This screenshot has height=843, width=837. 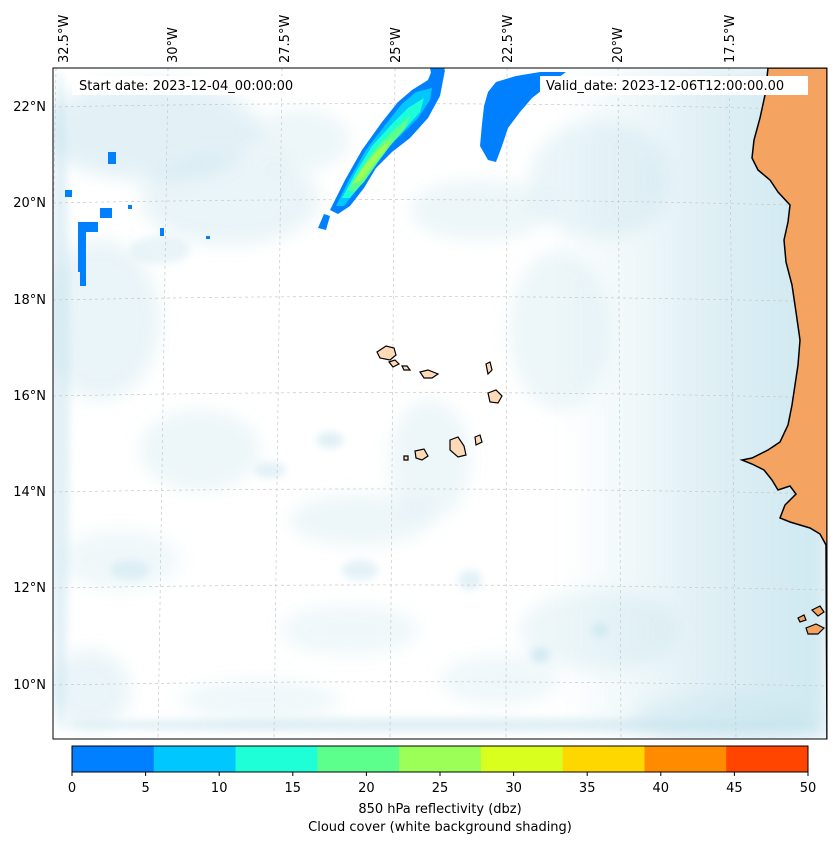 I want to click on lat-label-22n: 22°N, so click(x=29, y=107).